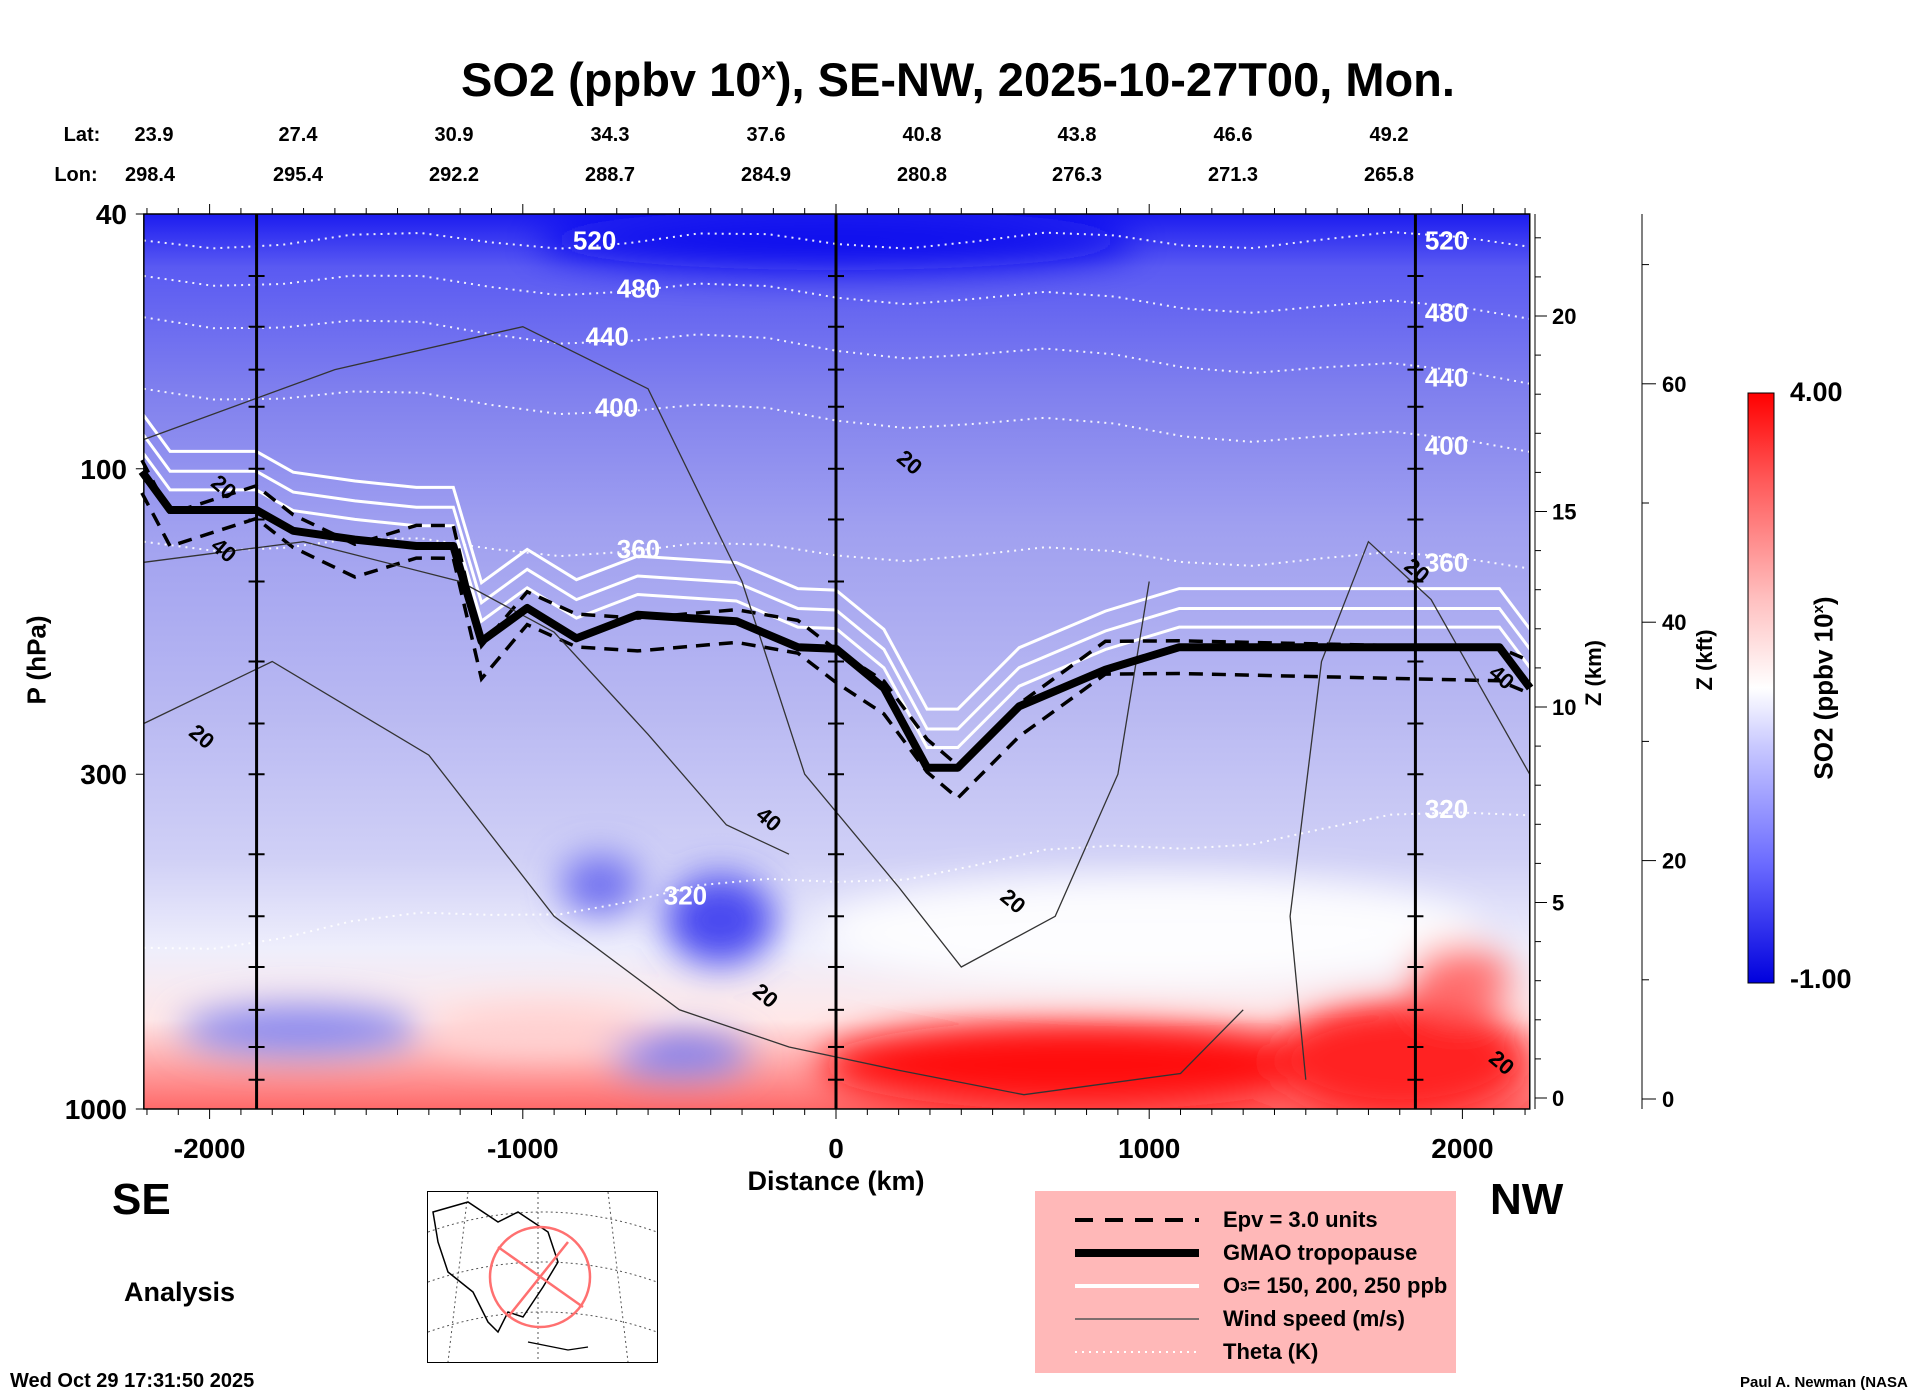 The height and width of the screenshot is (1394, 1926). What do you see at coordinates (1816, 392) in the screenshot?
I see `colorbar-max-label: 4.00` at bounding box center [1816, 392].